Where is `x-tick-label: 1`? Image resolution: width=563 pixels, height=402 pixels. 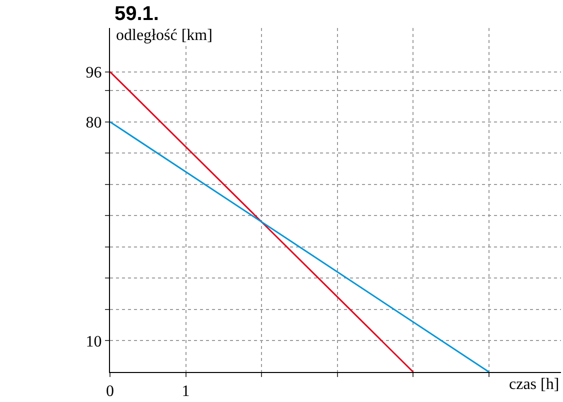 x-tick-label: 1 is located at coordinates (186, 391).